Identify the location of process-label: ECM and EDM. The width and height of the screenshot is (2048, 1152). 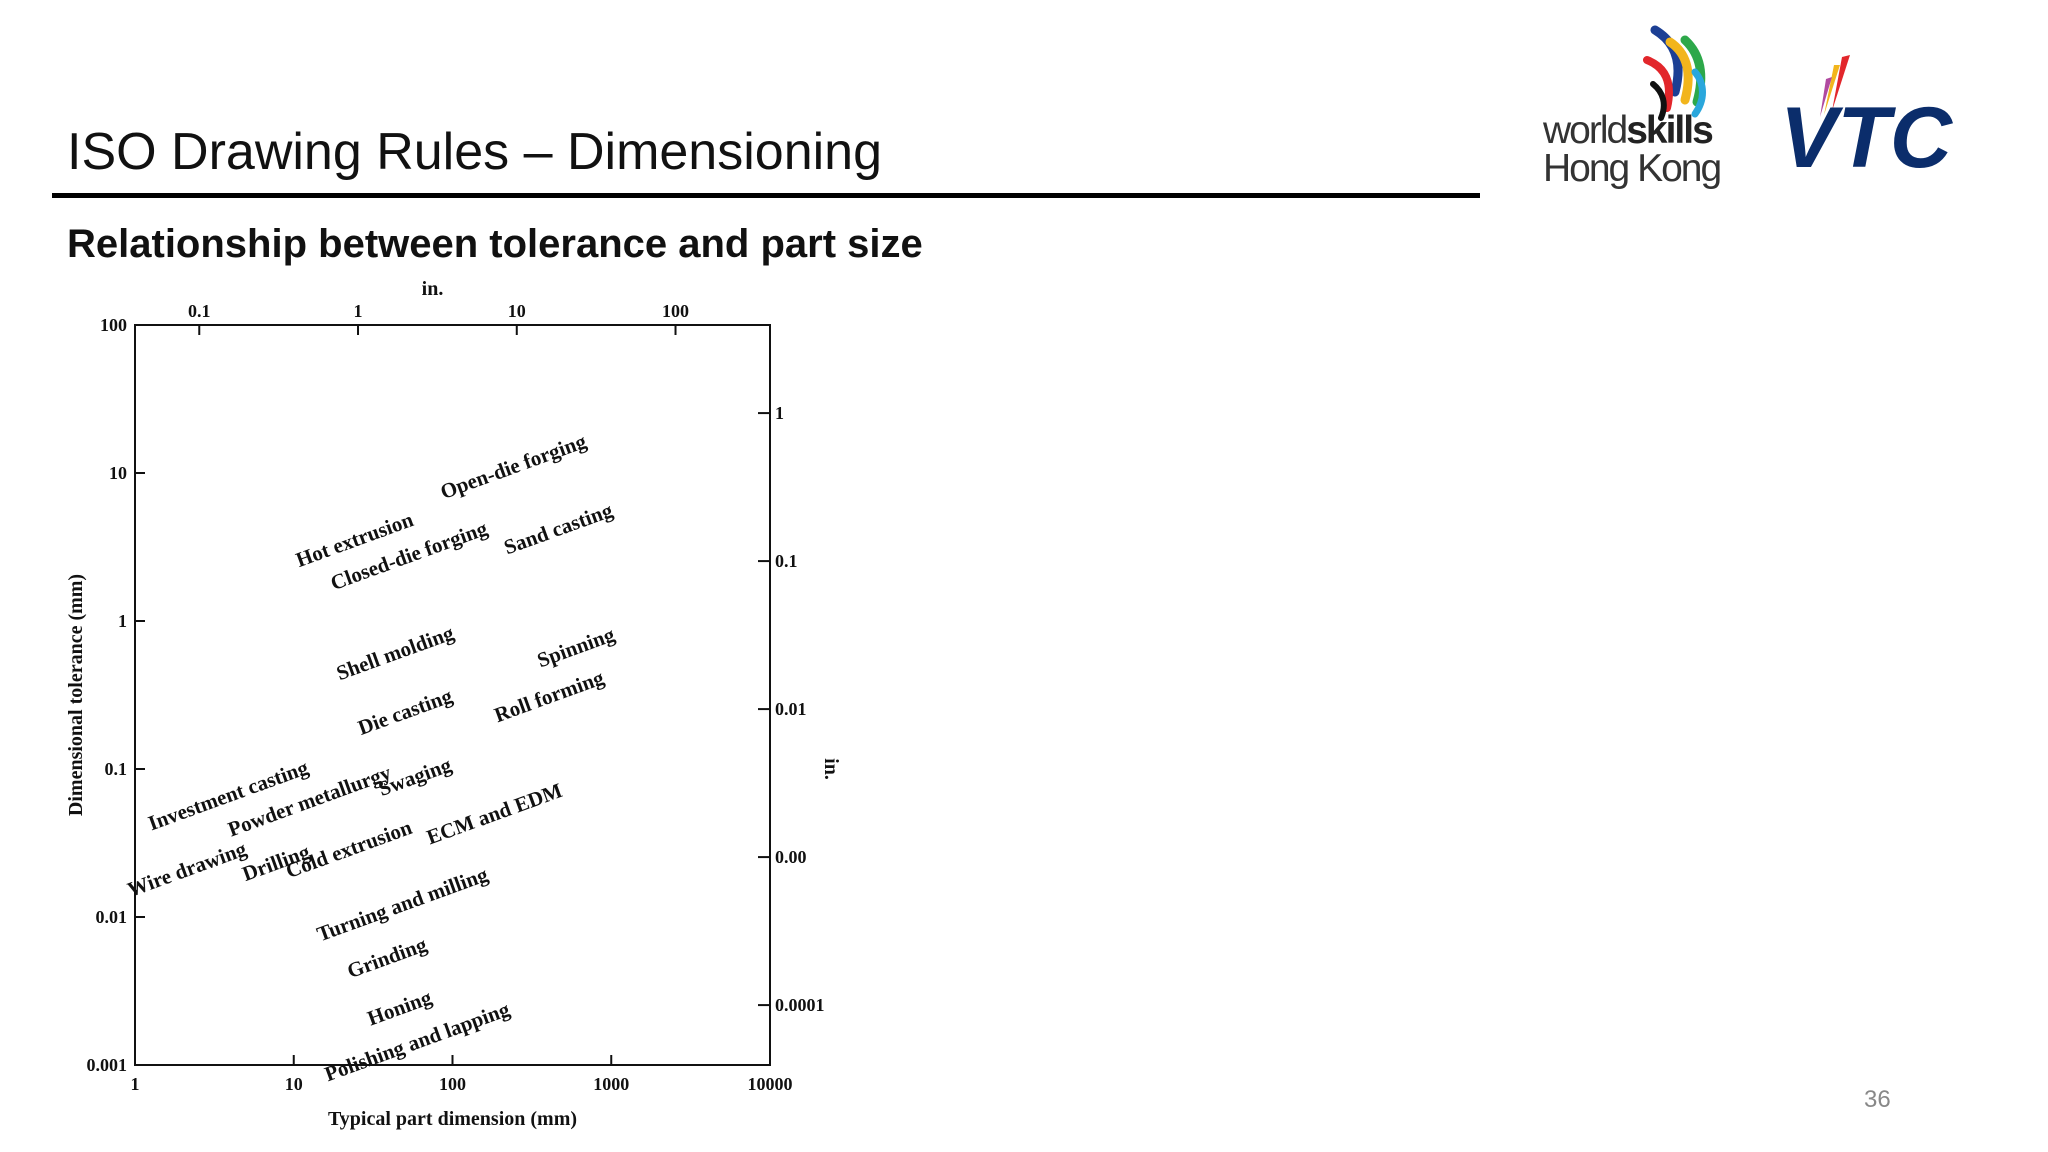
(494, 813).